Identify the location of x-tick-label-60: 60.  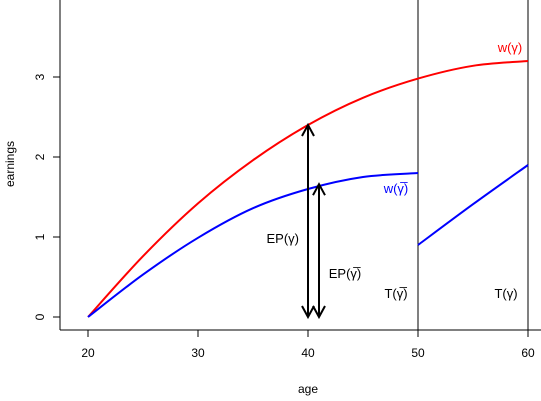
(528, 353).